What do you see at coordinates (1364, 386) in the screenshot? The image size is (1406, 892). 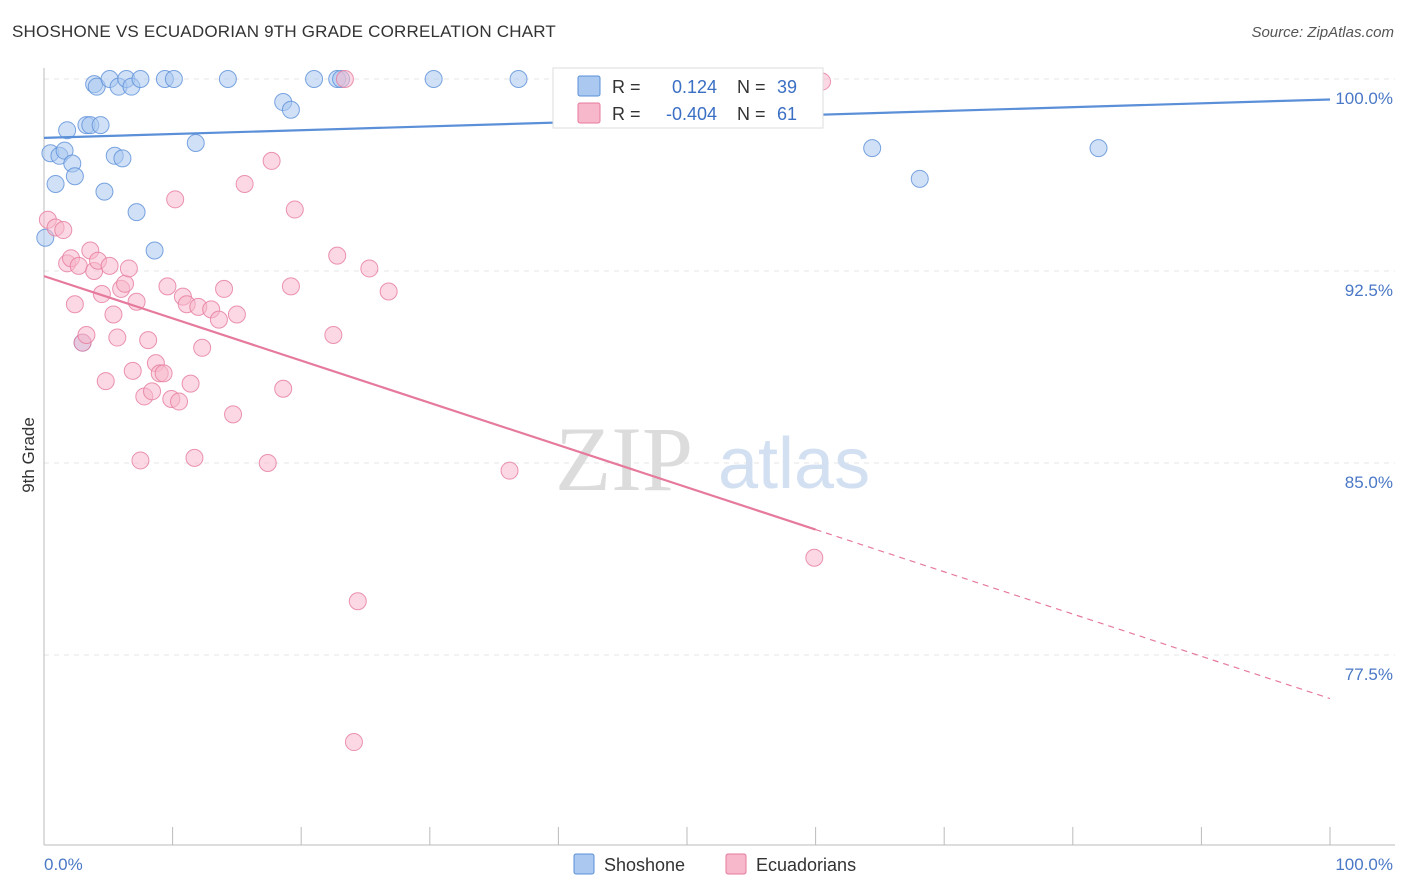 I see `y-tick-labels: 77.5% 85.0% 92.5% 100.0%` at bounding box center [1364, 386].